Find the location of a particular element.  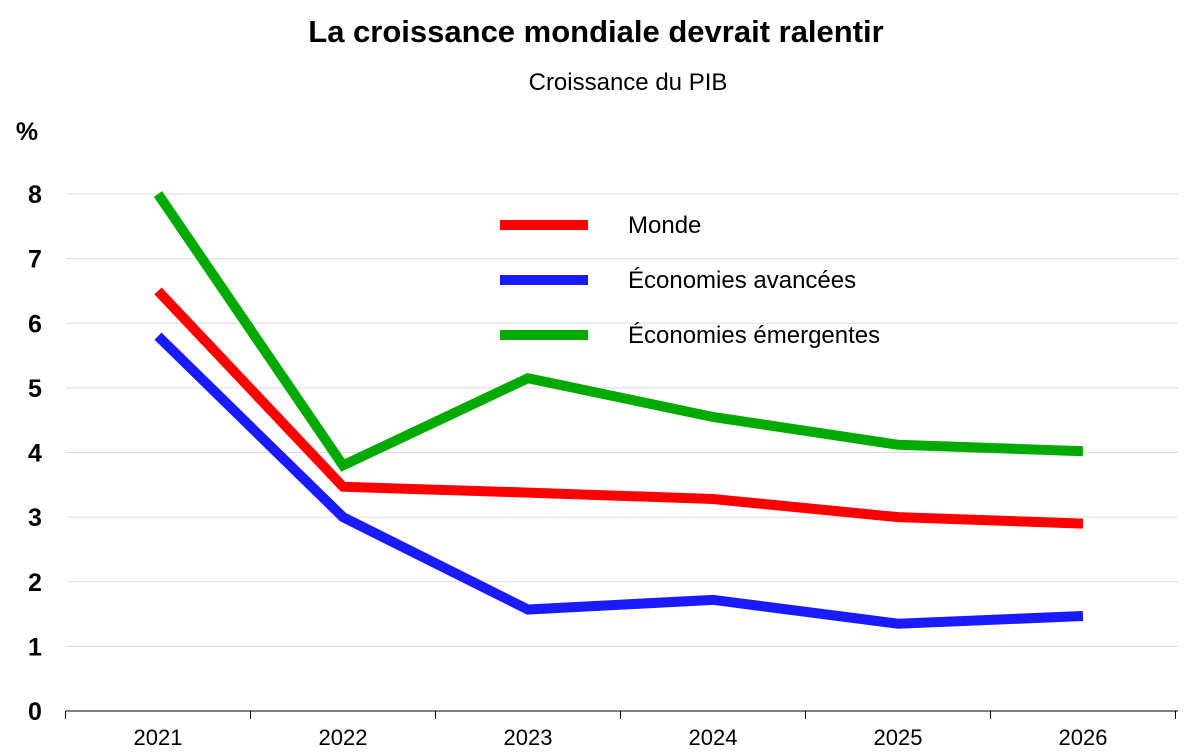

y-tick-label-5: 5 is located at coordinates (35, 389).